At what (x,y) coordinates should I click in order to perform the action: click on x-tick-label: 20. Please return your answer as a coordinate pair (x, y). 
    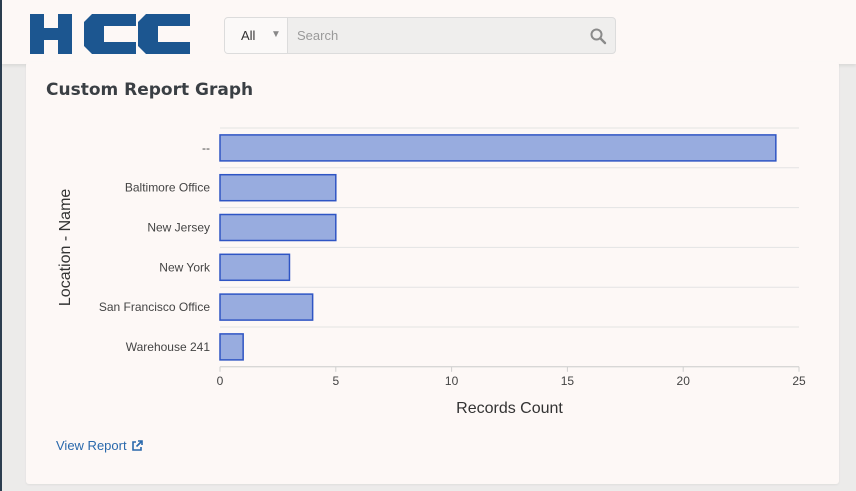
    Looking at the image, I should click on (684, 381).